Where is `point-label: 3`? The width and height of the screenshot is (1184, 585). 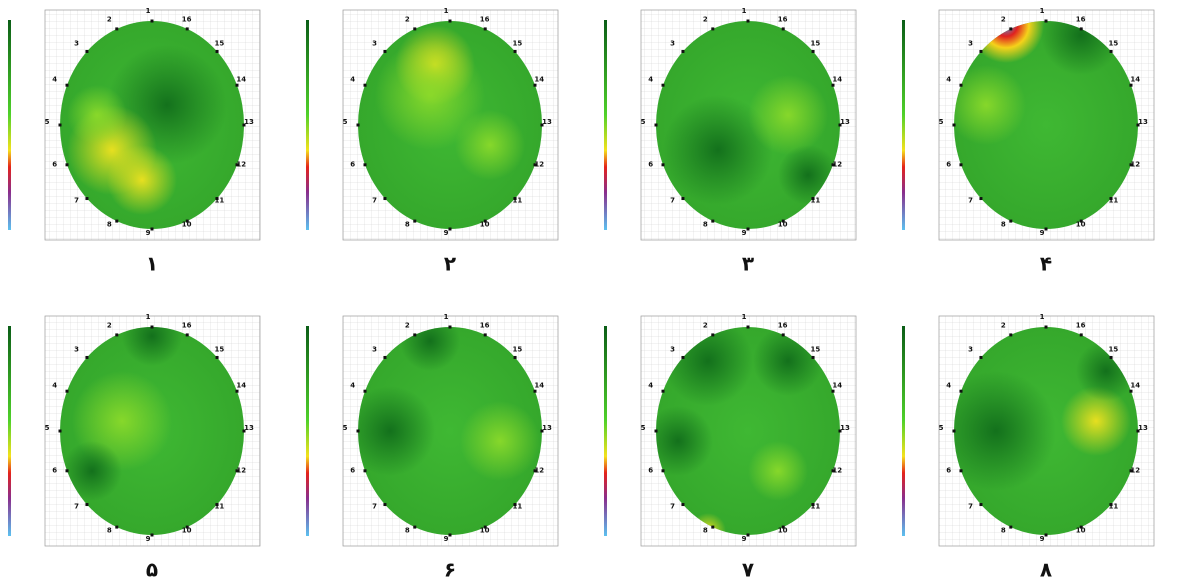
point-label: 3 is located at coordinates (970, 350).